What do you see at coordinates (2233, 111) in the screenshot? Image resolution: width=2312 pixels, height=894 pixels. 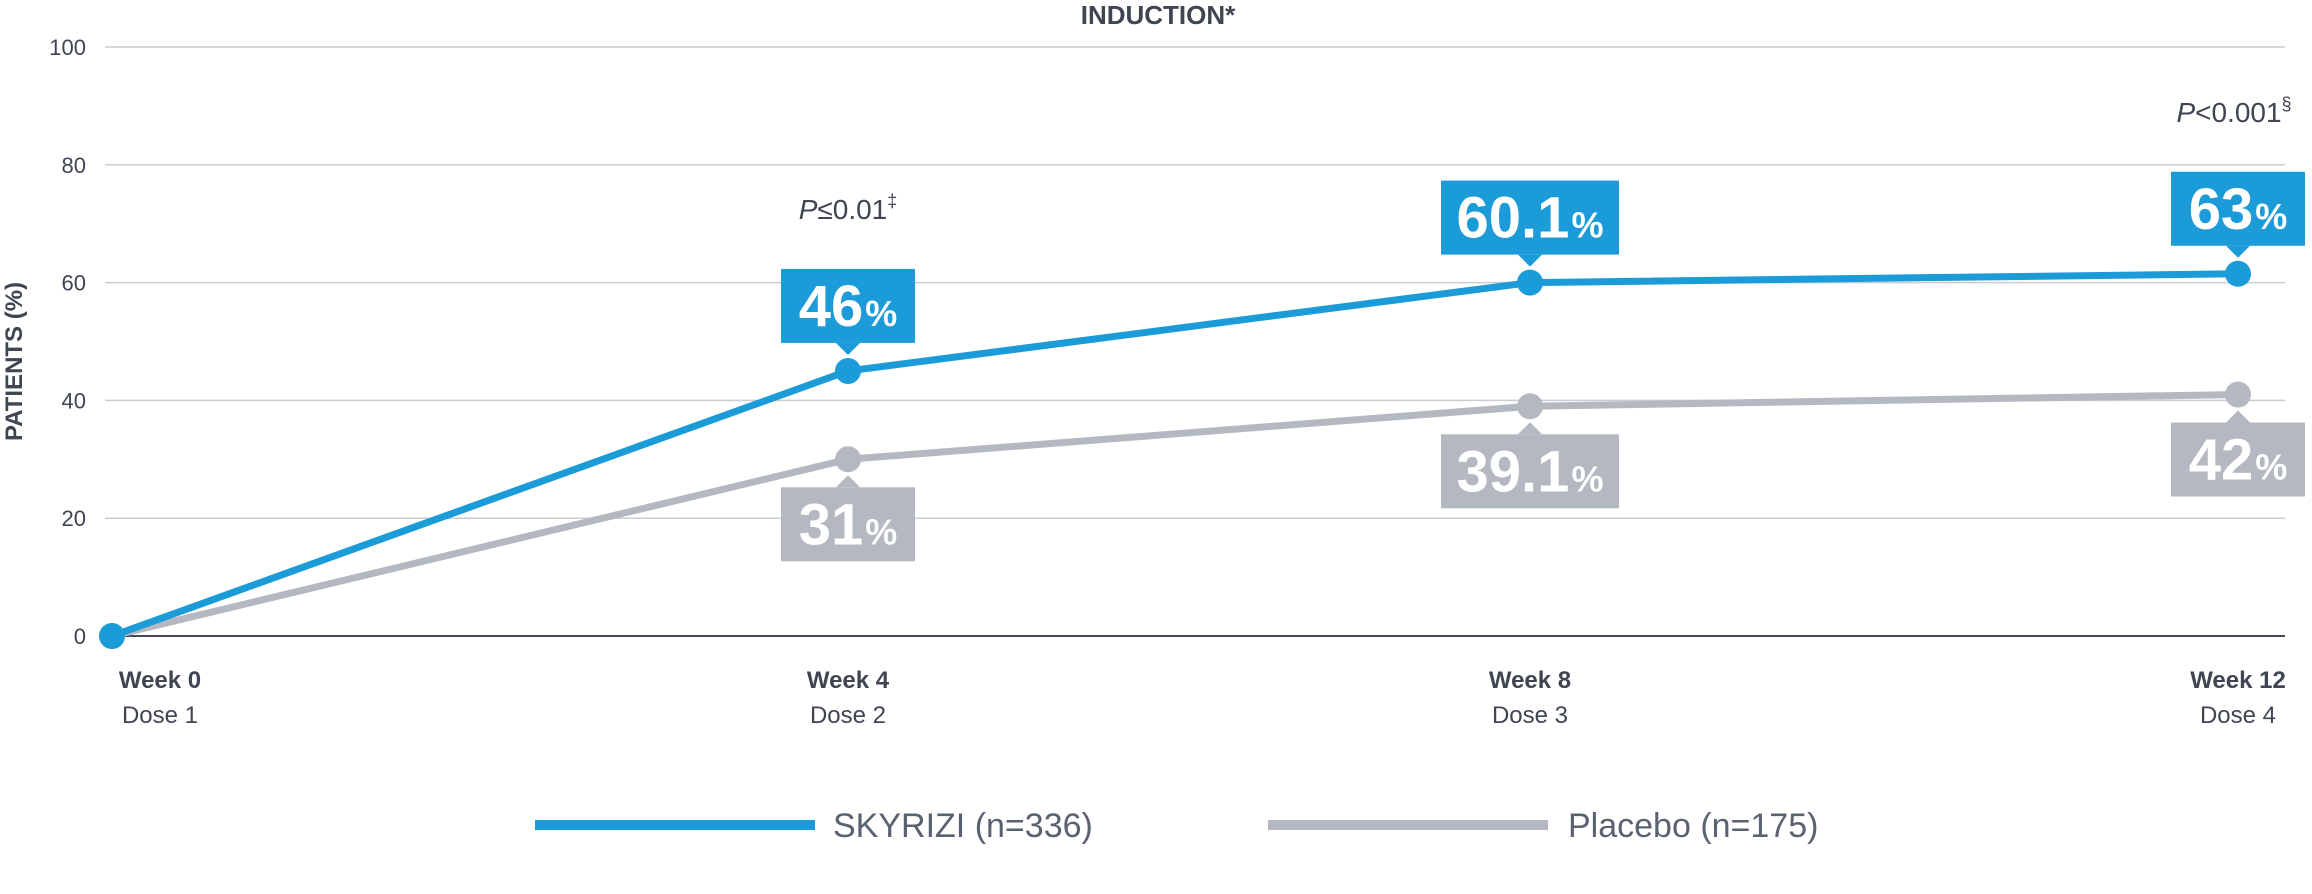 I see `p-value-annotation: P<0.001§` at bounding box center [2233, 111].